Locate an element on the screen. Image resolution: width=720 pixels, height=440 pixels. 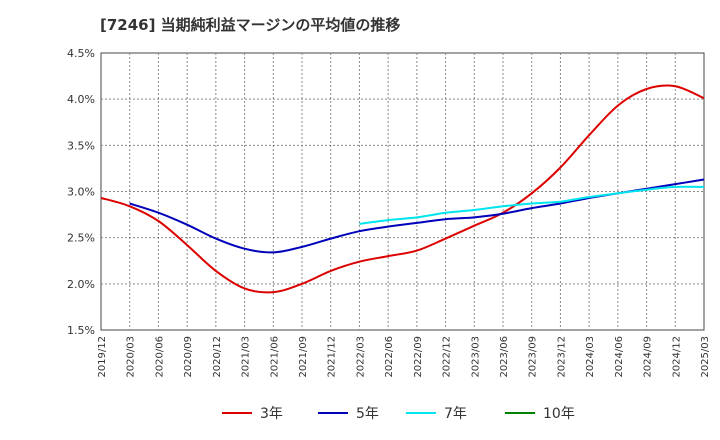
x-tick-label: 2023/06 is located at coordinates (504, 357).